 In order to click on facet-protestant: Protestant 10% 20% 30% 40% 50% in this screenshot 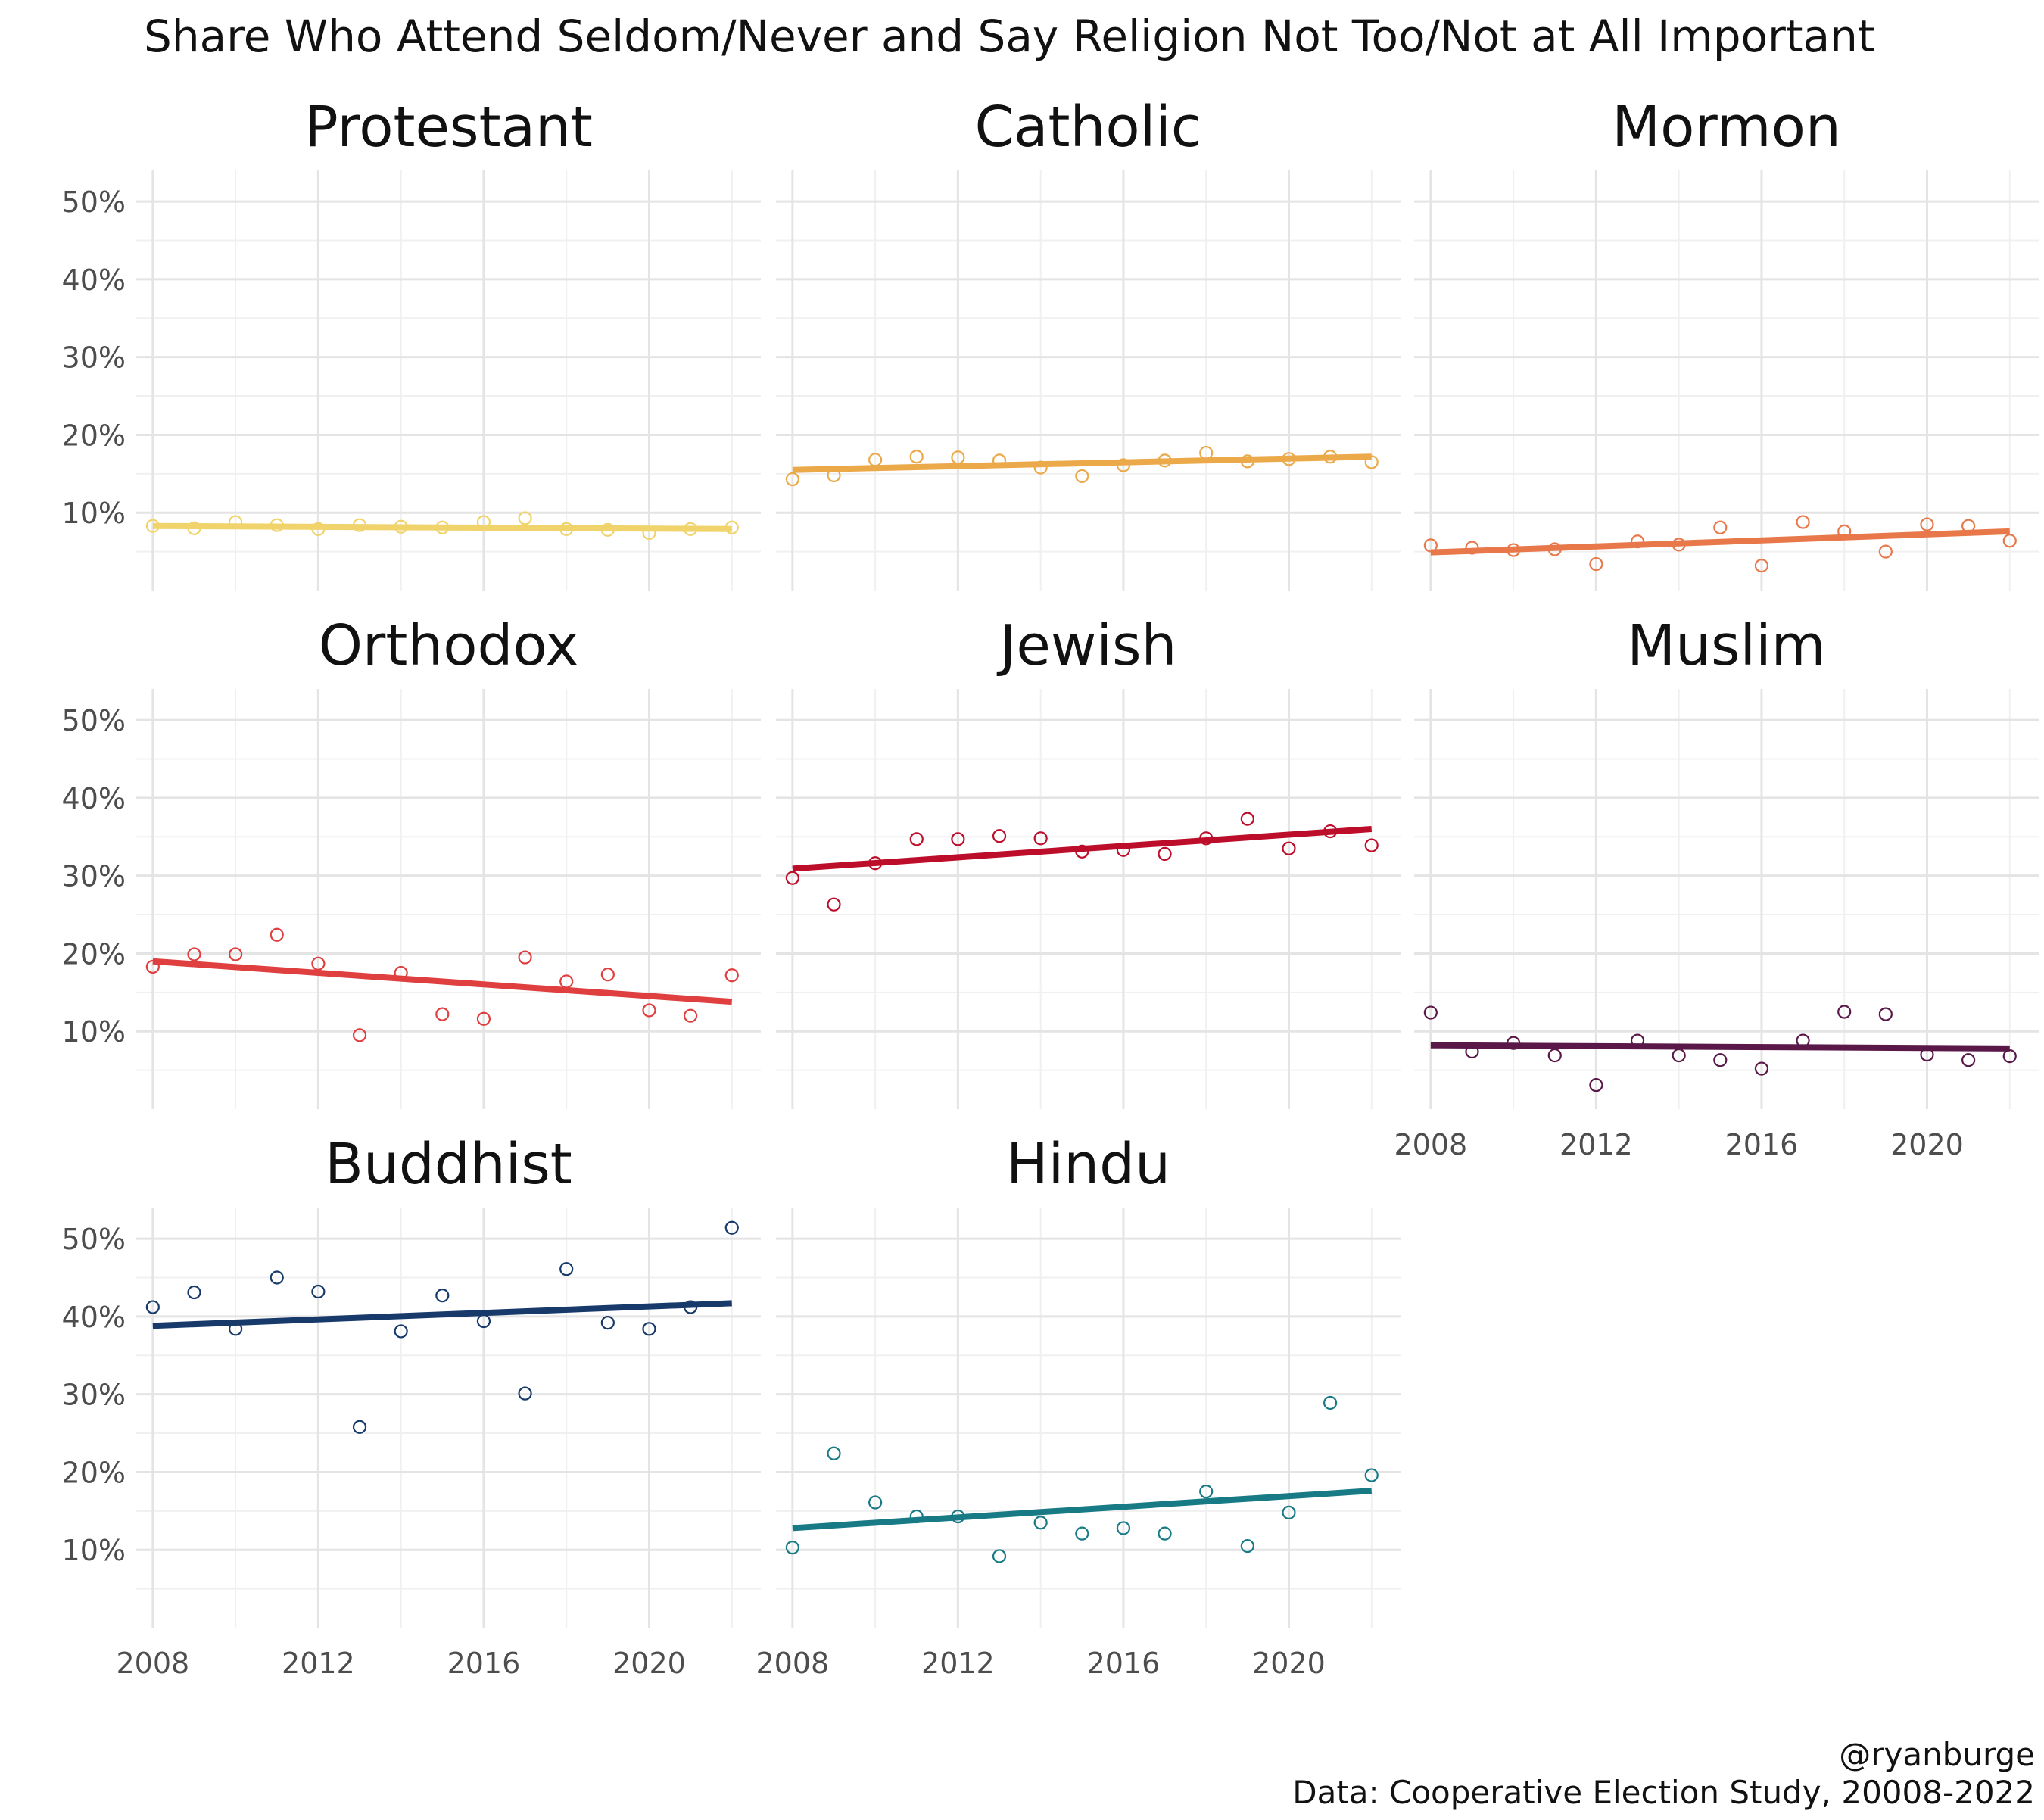, I will do `click(411, 343)`.